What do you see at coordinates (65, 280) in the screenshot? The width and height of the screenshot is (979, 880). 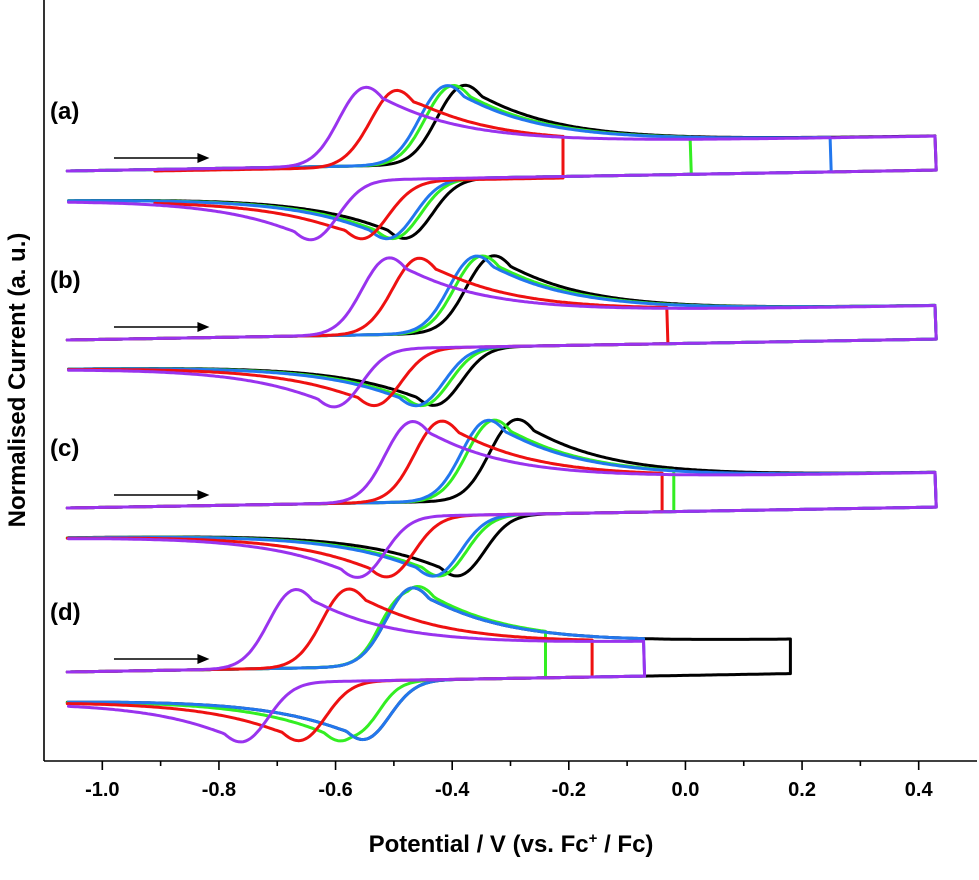 I see `panel-label: (b)` at bounding box center [65, 280].